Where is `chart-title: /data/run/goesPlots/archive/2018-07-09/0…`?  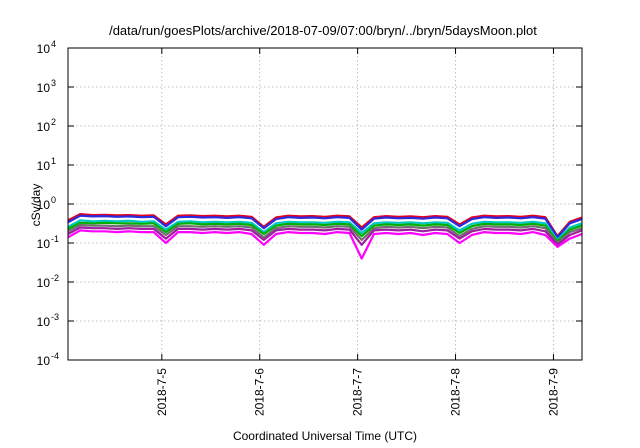
chart-title: /data/run/goesPlots/archive/2018-07-09/0… is located at coordinates (323, 30).